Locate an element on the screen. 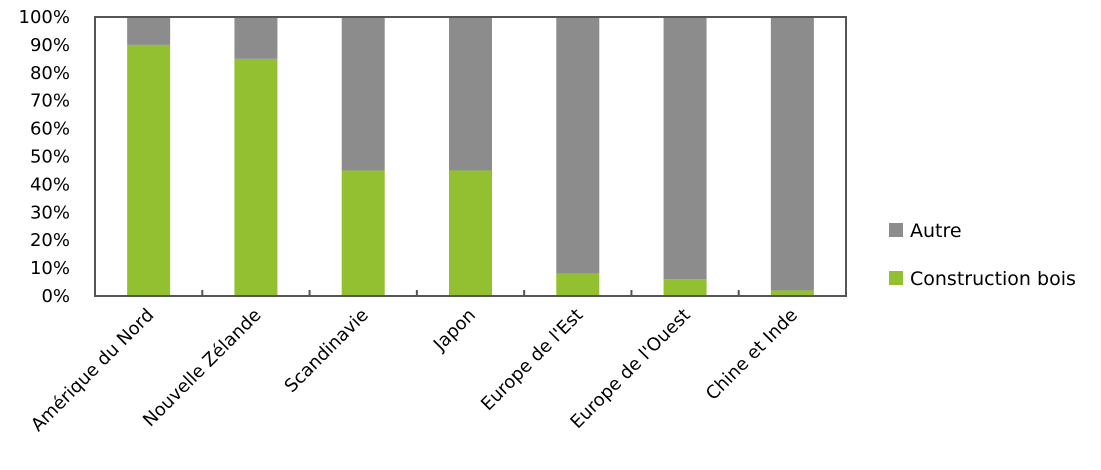 Image resolution: width=1101 pixels, height=470 pixels. y-tick-label: 90% is located at coordinates (50, 45).